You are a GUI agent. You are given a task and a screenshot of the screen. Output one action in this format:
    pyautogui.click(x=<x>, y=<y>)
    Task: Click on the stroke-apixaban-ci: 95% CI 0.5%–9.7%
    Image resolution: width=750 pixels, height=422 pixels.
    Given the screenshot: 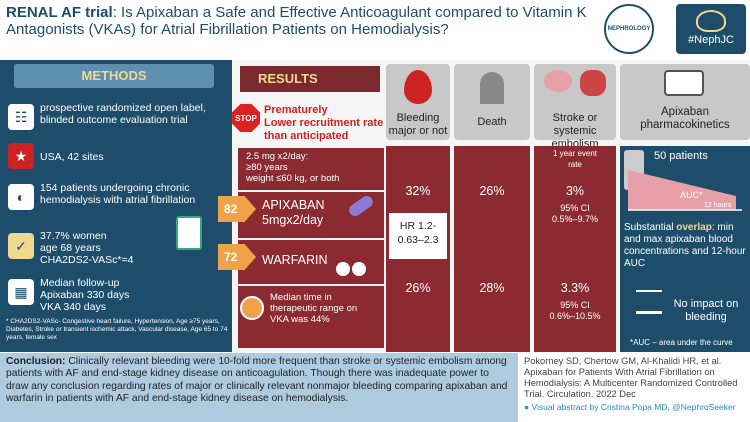 What is the action you would take?
    pyautogui.click(x=575, y=213)
    